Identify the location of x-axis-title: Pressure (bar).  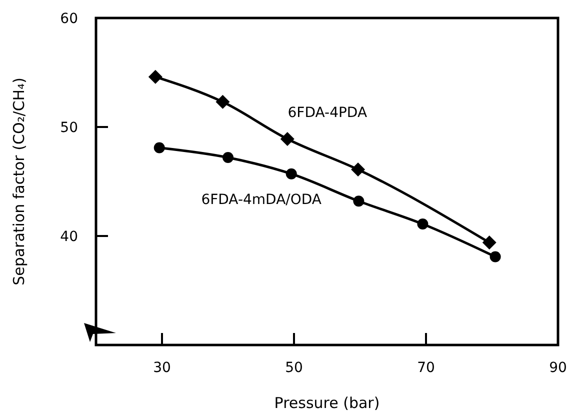
(327, 403).